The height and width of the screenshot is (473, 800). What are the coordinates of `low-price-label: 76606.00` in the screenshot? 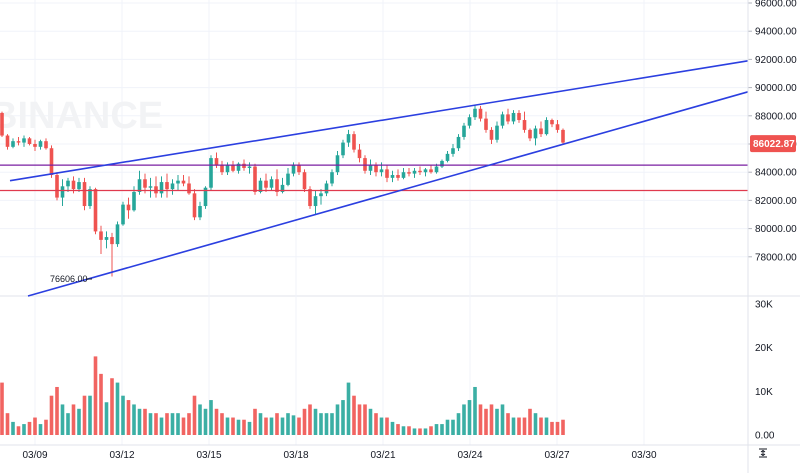 It's located at (69, 279).